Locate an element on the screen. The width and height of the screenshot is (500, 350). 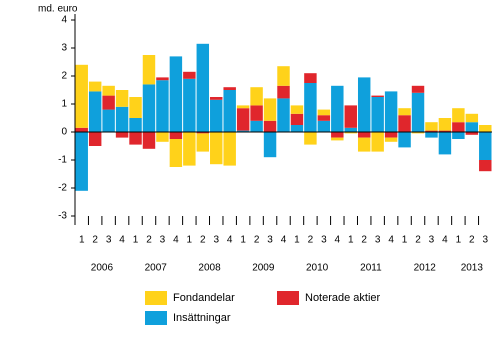
legend-label: Fondandelar is located at coordinates (204, 298).